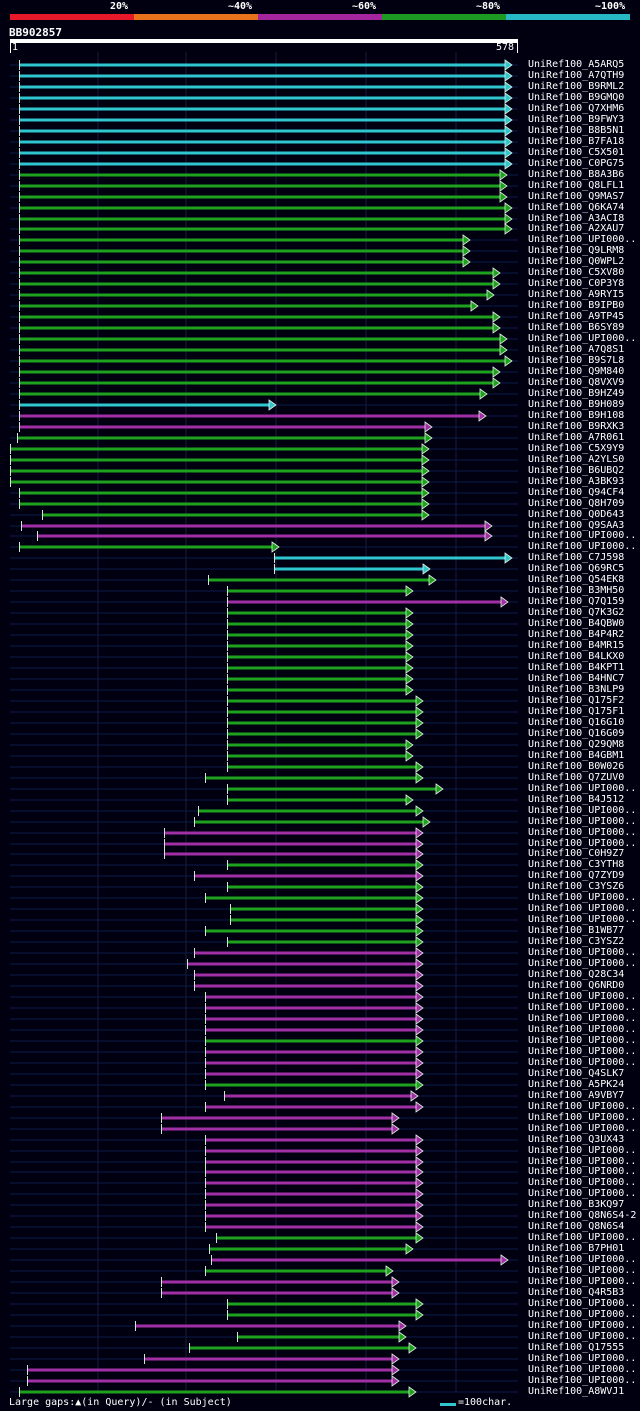 The width and height of the screenshot is (640, 1411). Describe the element at coordinates (576, 733) in the screenshot. I see `hit-id-label: UniRef100_Q16G09` at that location.